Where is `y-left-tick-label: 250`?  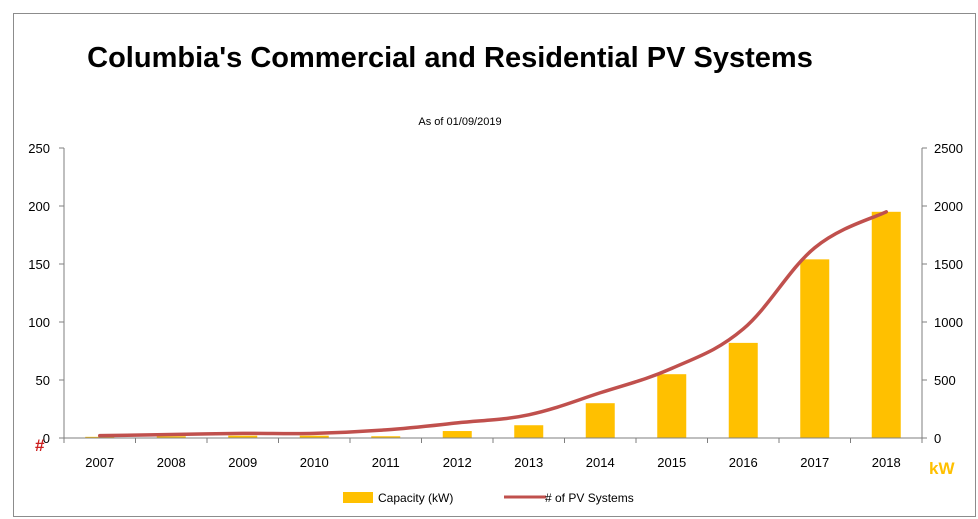 y-left-tick-label: 250 is located at coordinates (39, 148).